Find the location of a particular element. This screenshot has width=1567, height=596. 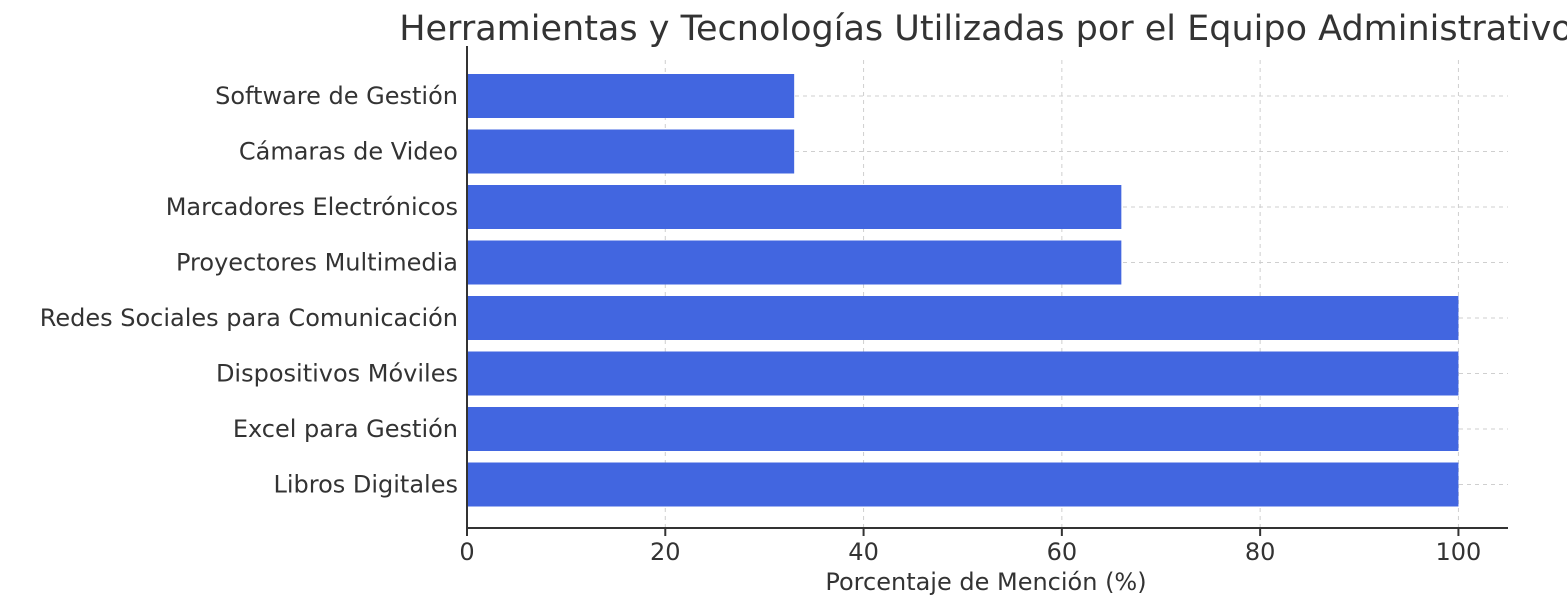

y-tick-label: Cámaras de Video is located at coordinates (348, 152).